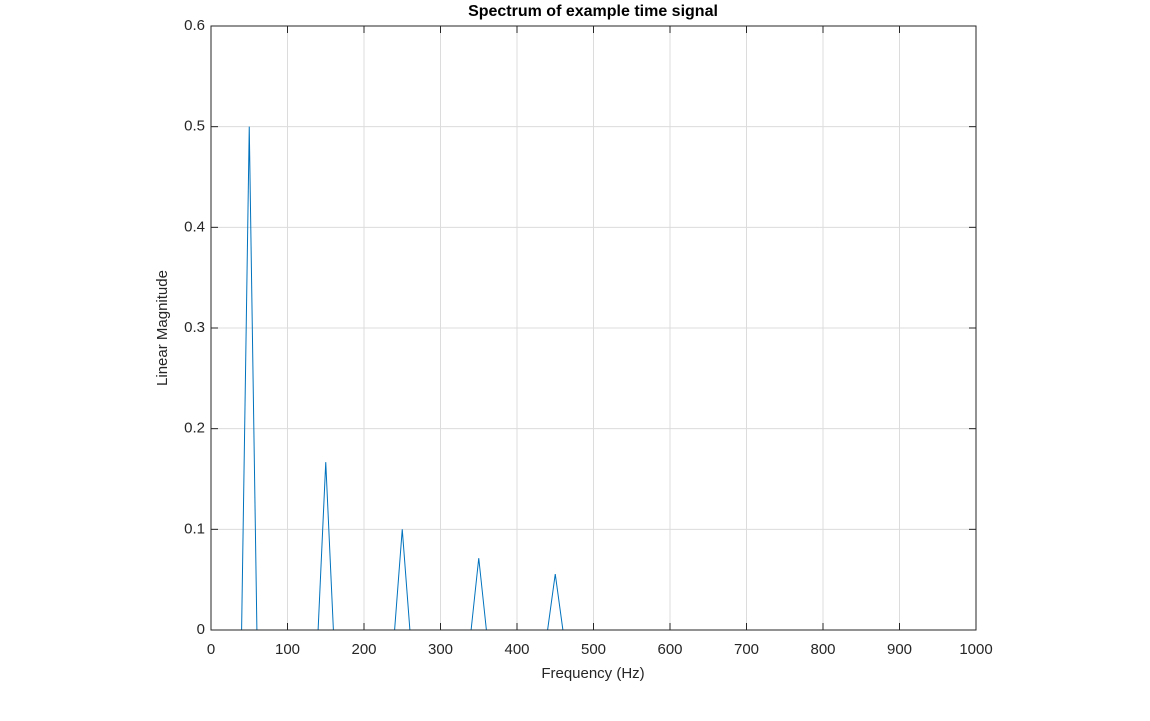 The width and height of the screenshot is (1150, 721). Describe the element at coordinates (211, 649) in the screenshot. I see `x-tick-label: 0` at that location.